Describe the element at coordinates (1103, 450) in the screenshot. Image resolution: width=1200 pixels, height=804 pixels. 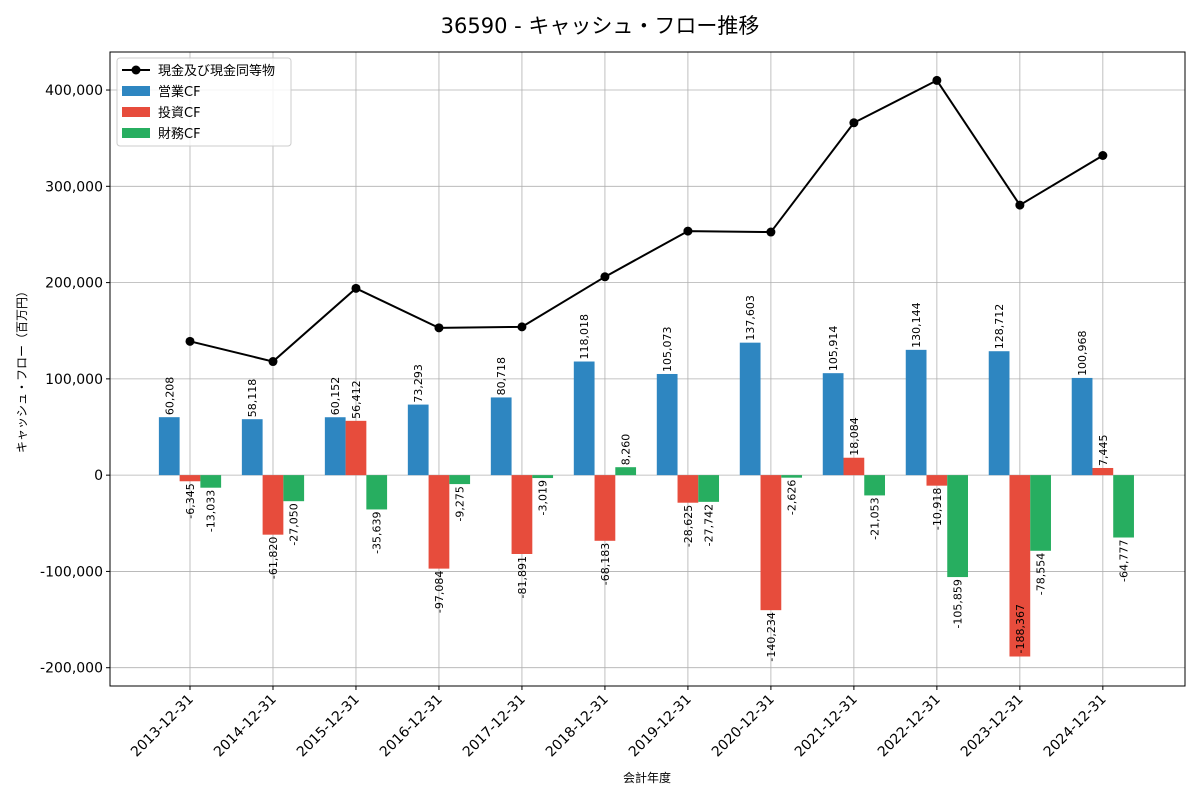
I see `bar-value-label: 7,445` at that location.